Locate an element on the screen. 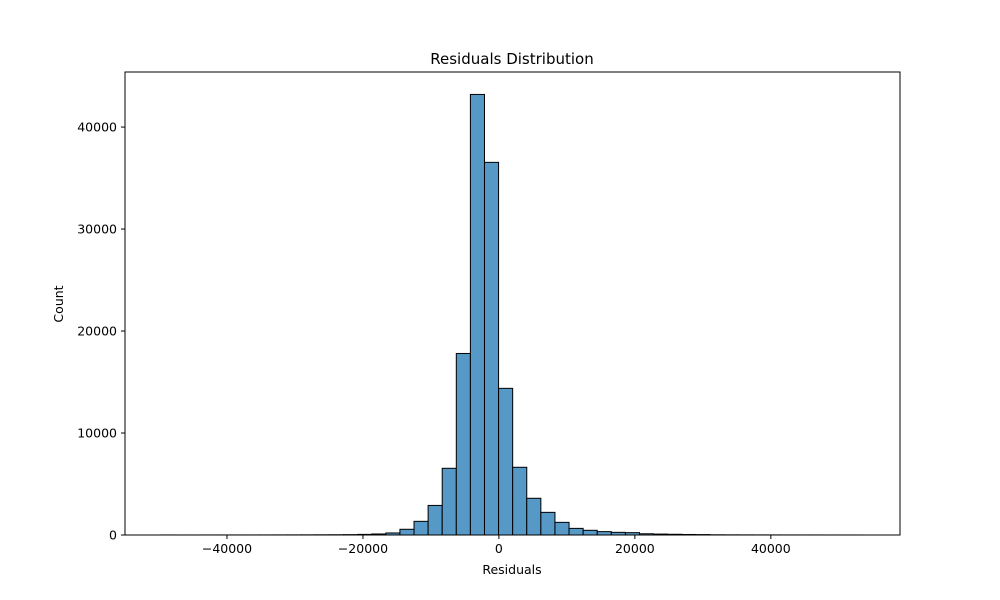 This screenshot has width=1000, height=600. x-axis: −40000 −20000 0 20000 40000 is located at coordinates (496, 545).